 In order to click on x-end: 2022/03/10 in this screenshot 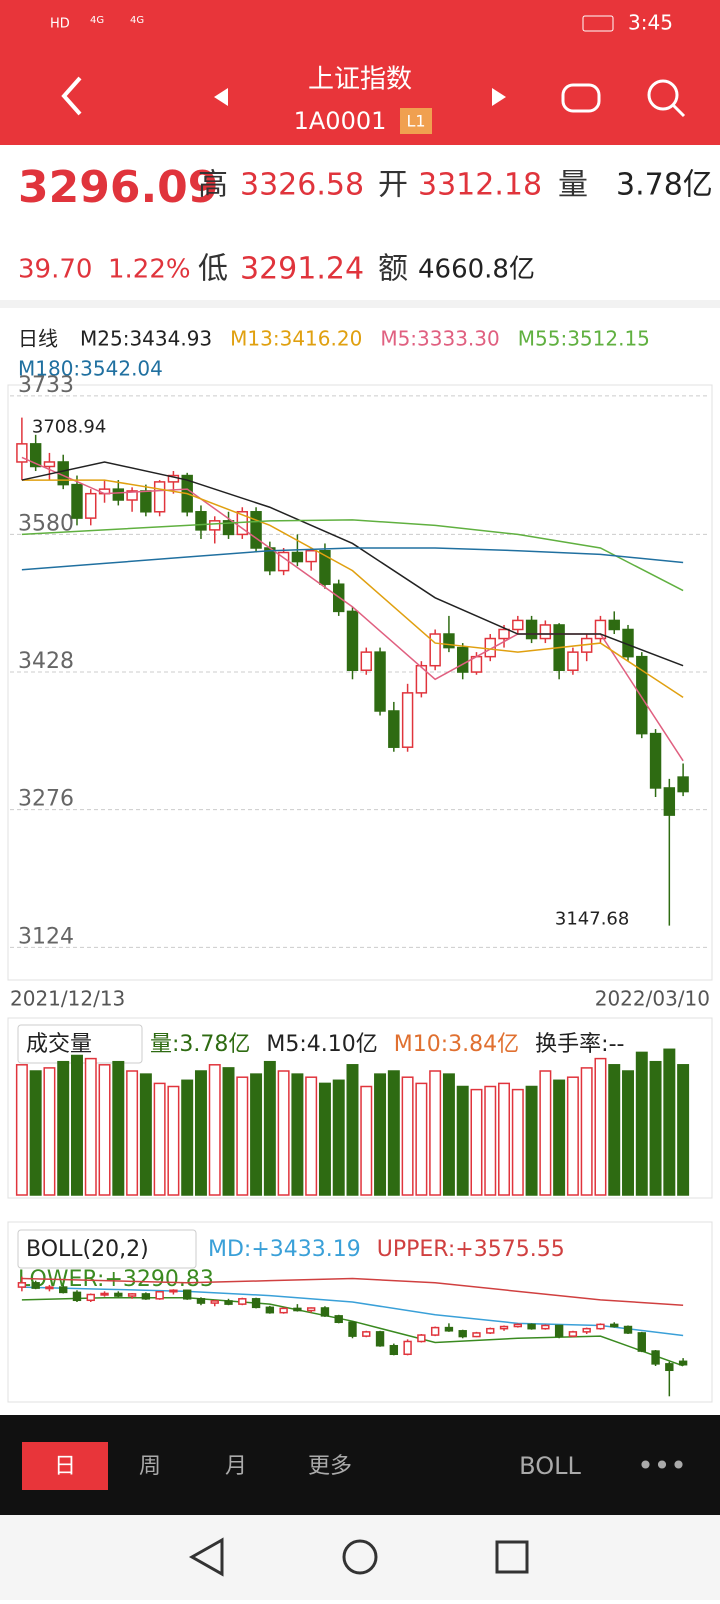, I will do `click(652, 999)`.